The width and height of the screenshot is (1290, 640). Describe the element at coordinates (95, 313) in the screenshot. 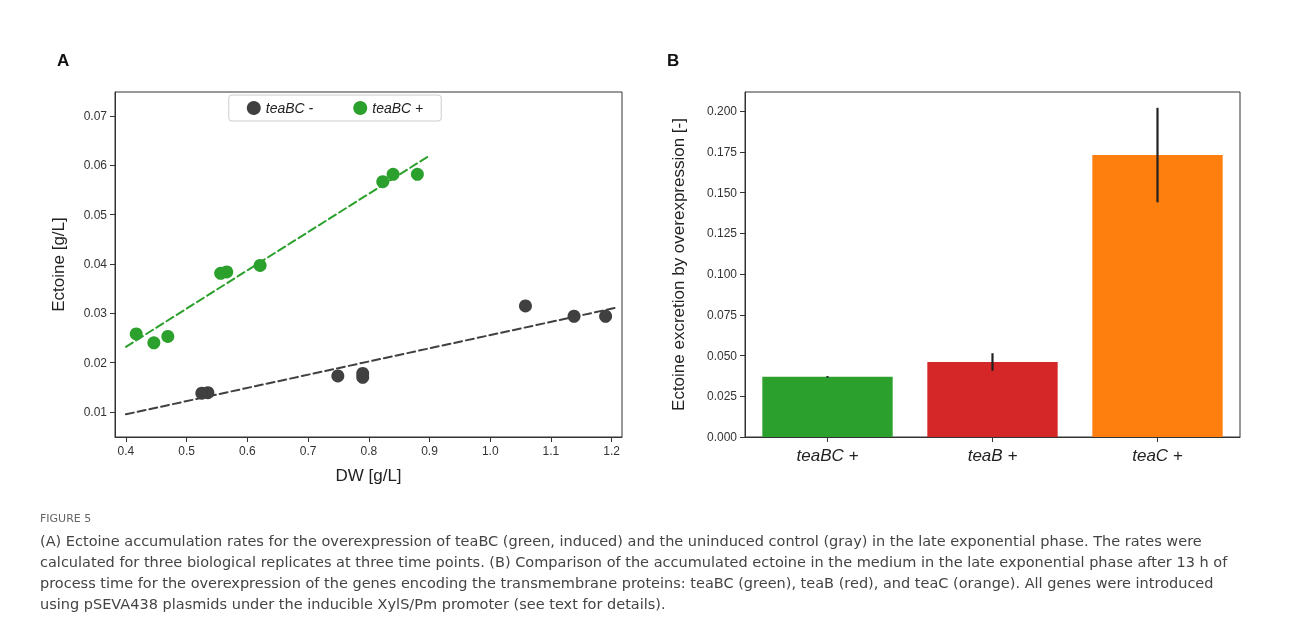

I see `y-tick-label: 0.03` at that location.